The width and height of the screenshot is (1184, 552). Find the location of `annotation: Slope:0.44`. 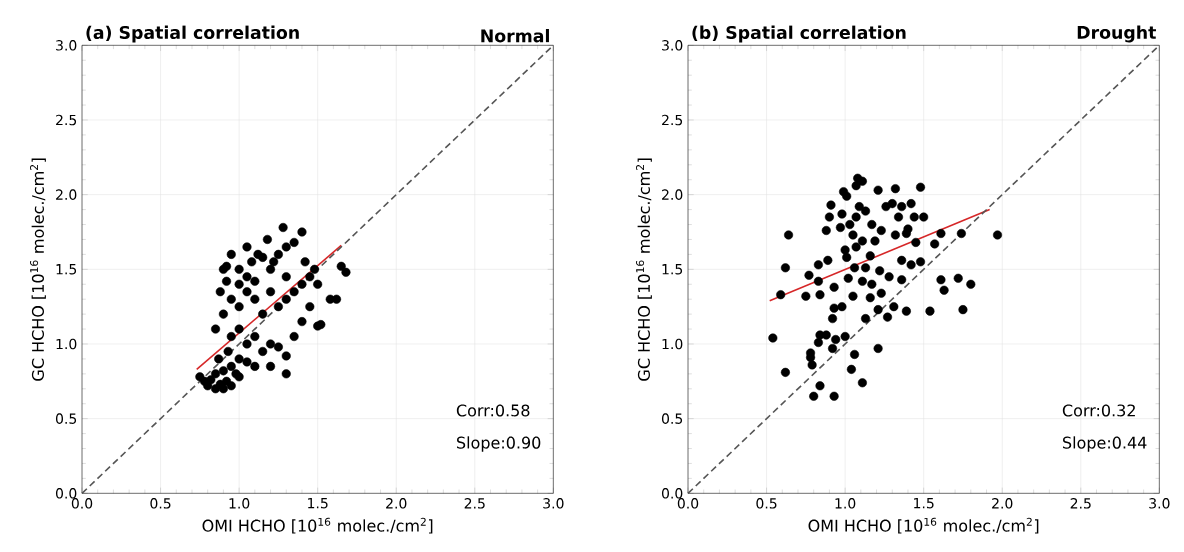

annotation: Slope:0.44 is located at coordinates (1105, 444).